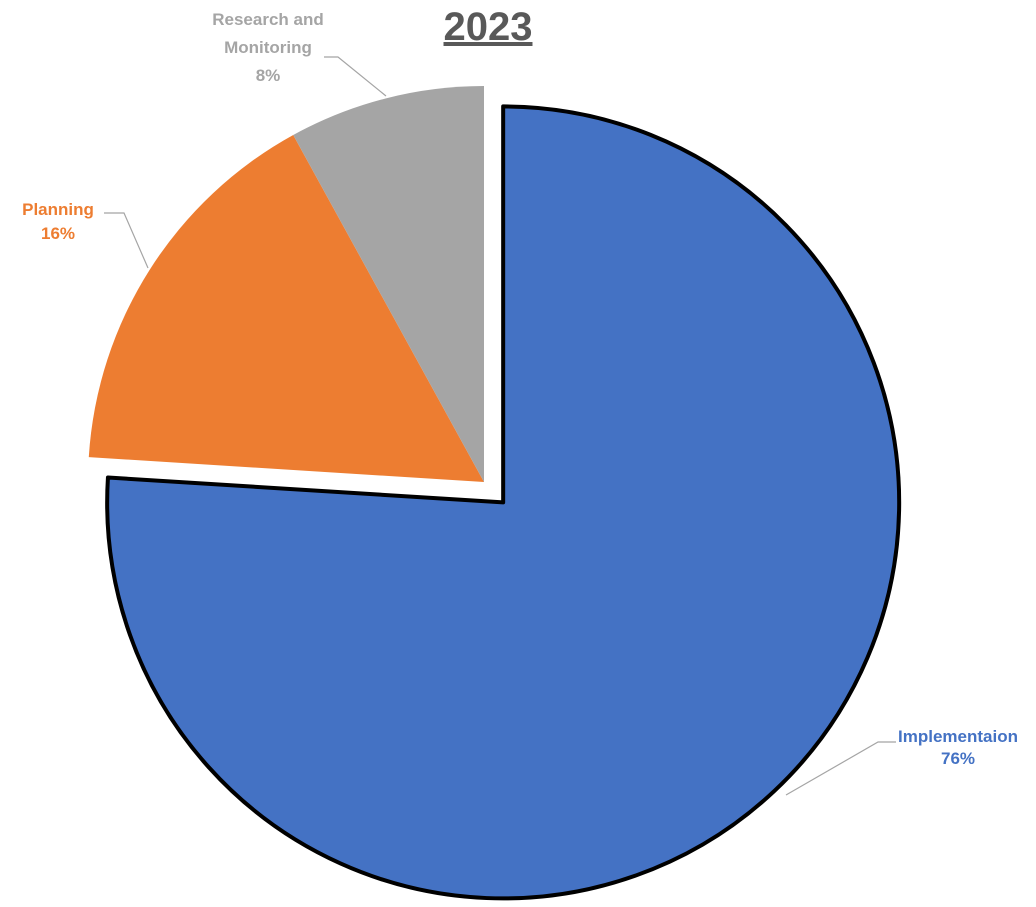  I want to click on data-label-line: 76%, so click(958, 758).